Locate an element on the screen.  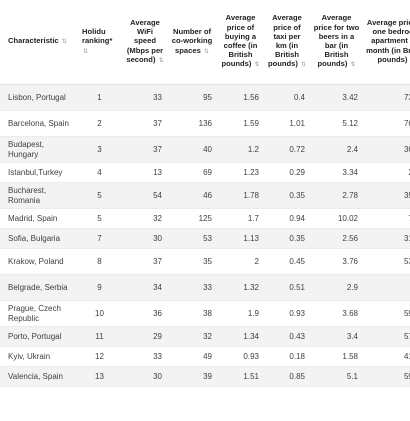
cell-ranking: 10 is located at coordinates (99, 313).